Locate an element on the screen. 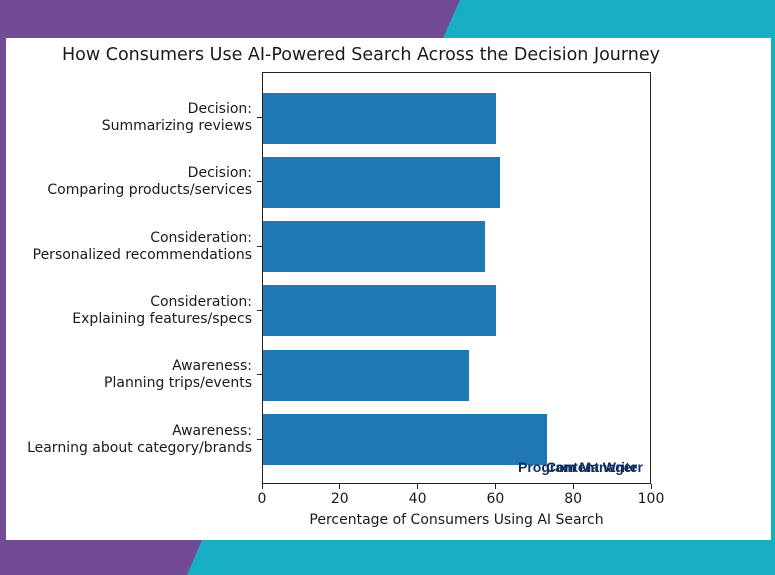 Image resolution: width=775 pixels, height=575 pixels. x-axis-label: Percentage of Consumers Using AI Search is located at coordinates (456, 520).